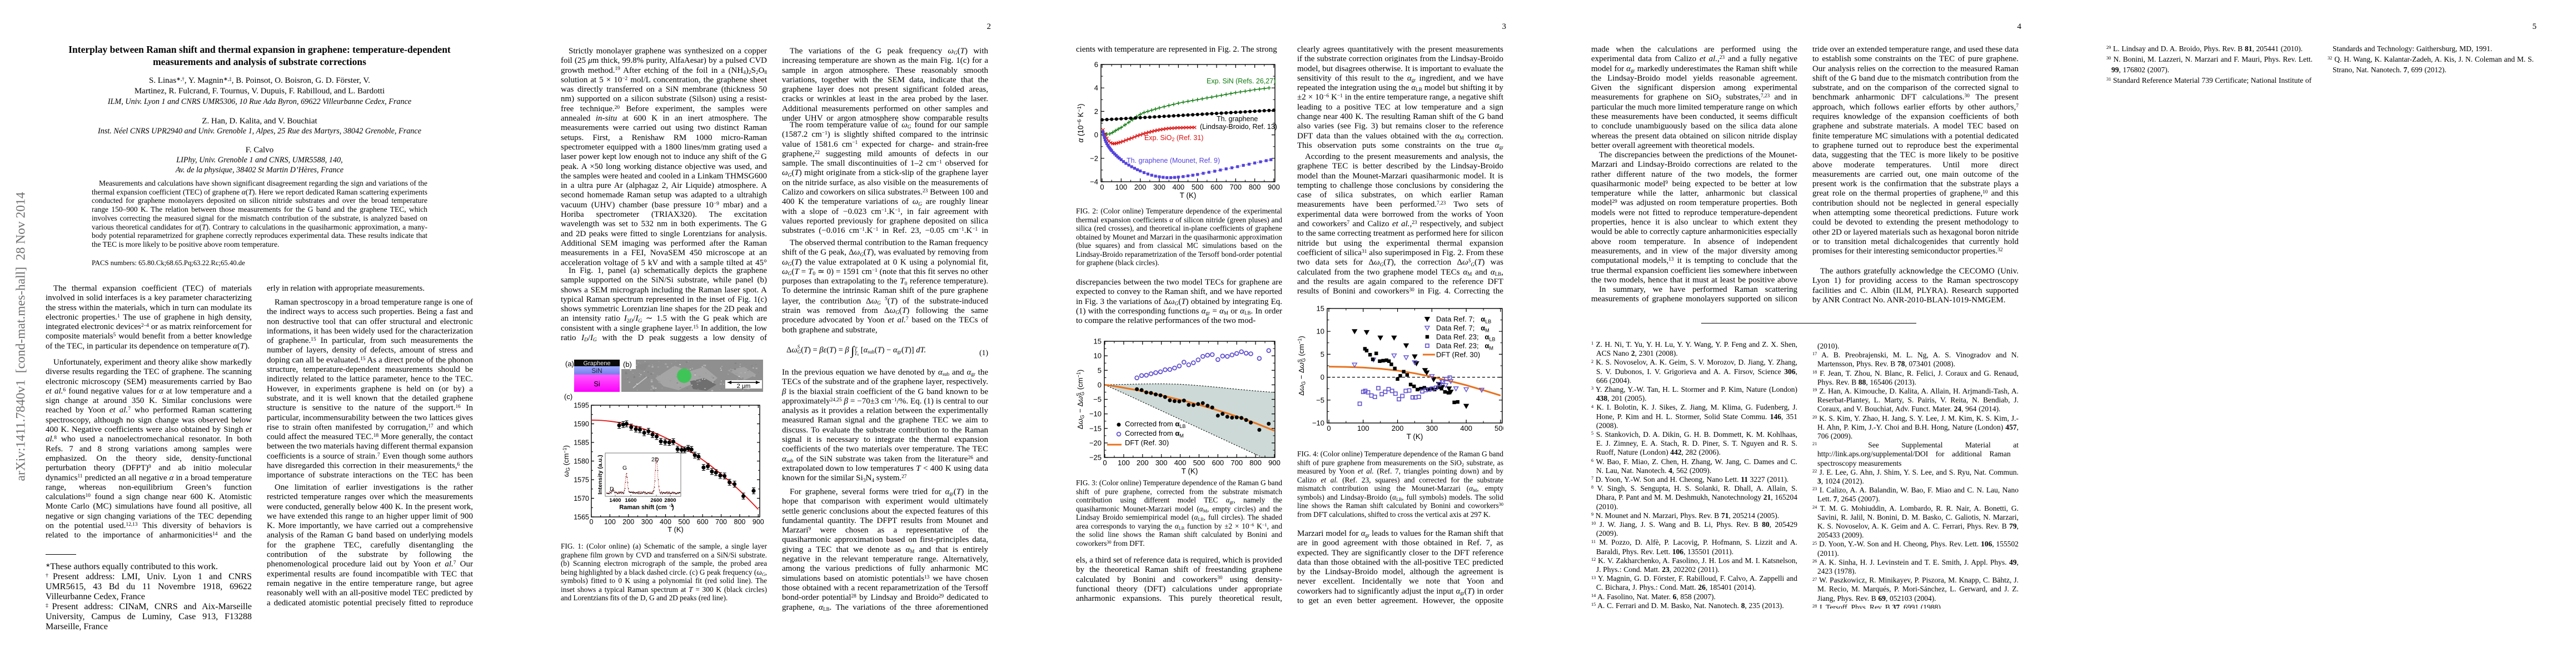  Describe the element at coordinates (612, 489) in the screenshot. I see `svg-text: D` at that location.